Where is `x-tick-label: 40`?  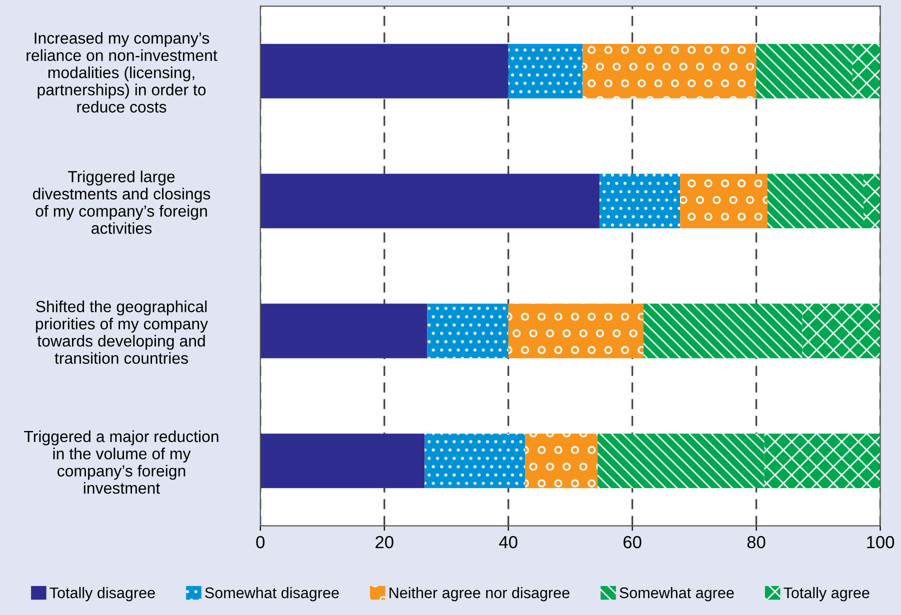
x-tick-label: 40 is located at coordinates (508, 542).